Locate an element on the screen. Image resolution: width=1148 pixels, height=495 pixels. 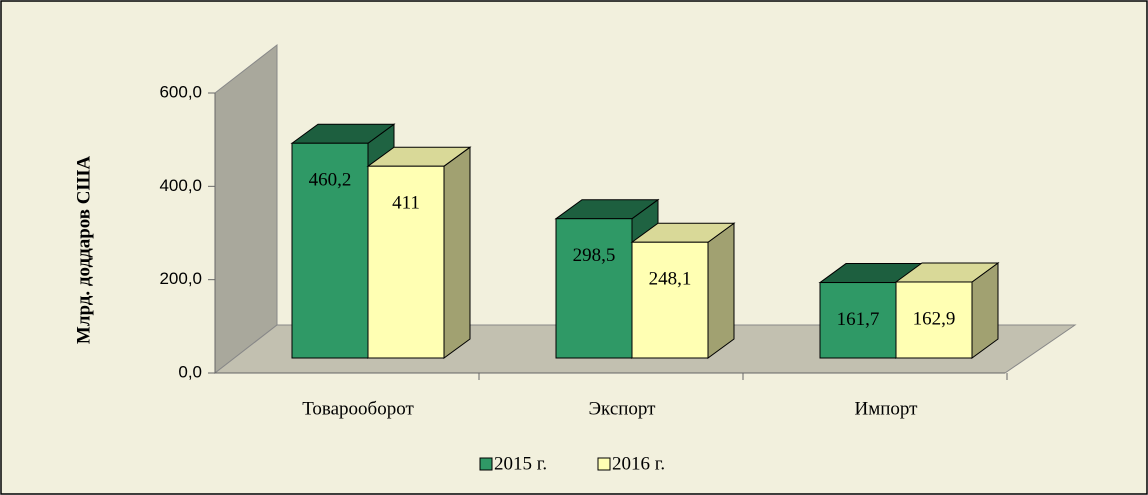
y-tick-label: 0,0 is located at coordinates (190, 371).